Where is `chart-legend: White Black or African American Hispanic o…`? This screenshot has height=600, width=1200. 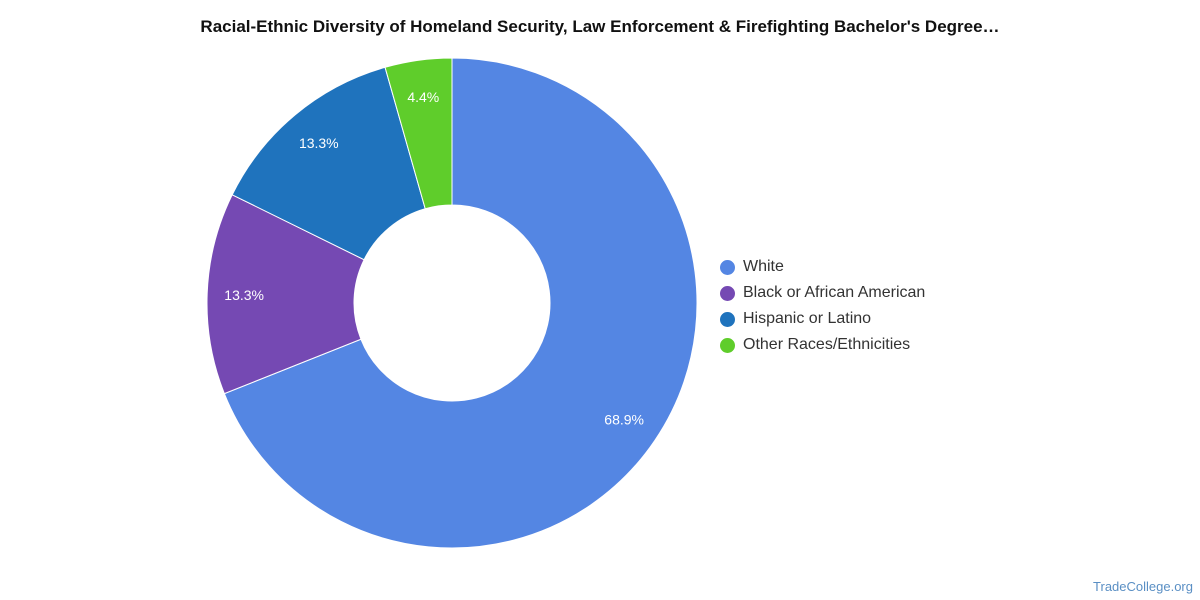 chart-legend: White Black or African American Hispanic o… is located at coordinates (822, 306).